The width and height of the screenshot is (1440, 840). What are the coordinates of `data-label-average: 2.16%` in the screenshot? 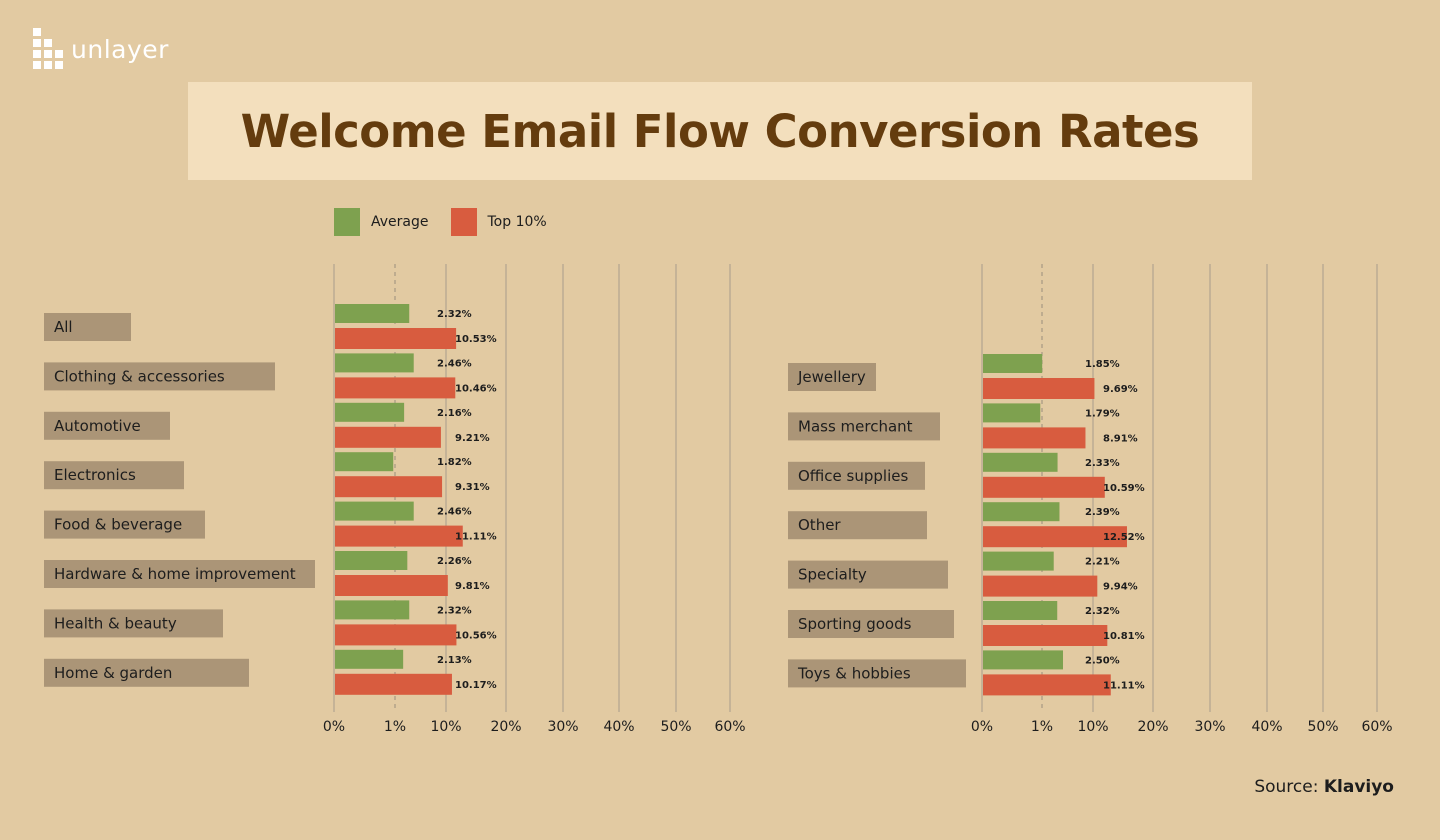 It's located at (454, 413).